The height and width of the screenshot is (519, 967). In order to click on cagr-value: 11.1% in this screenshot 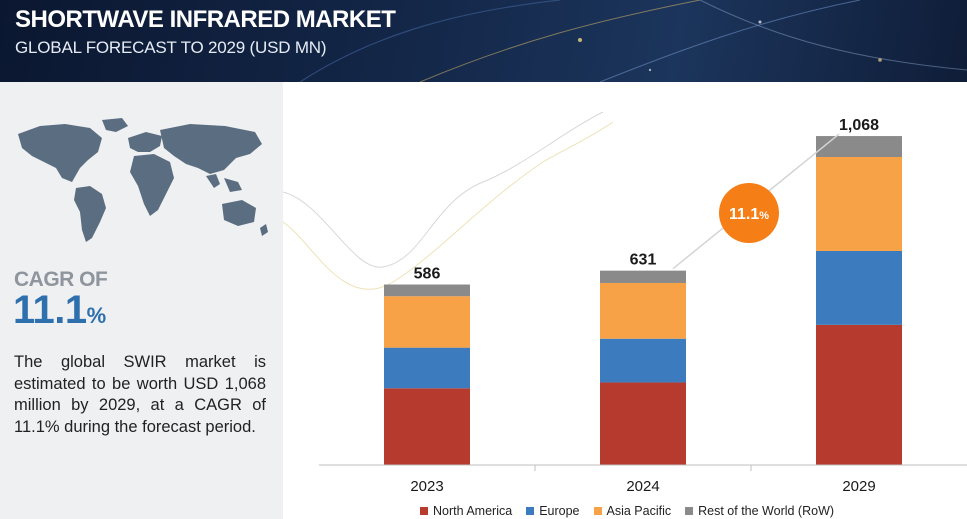, I will do `click(59, 310)`.